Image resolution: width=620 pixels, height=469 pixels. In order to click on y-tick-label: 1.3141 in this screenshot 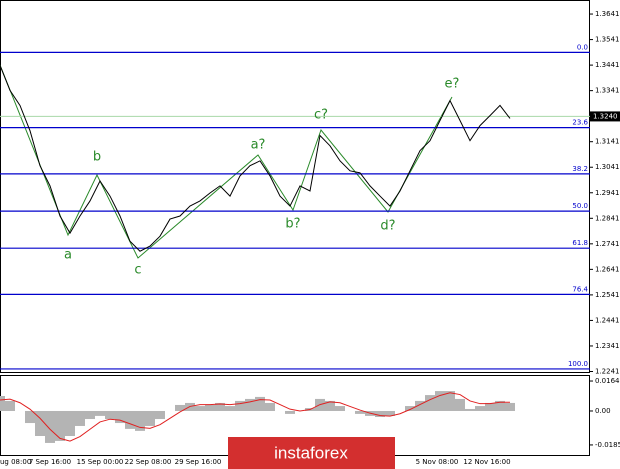, I will do `click(607, 142)`.